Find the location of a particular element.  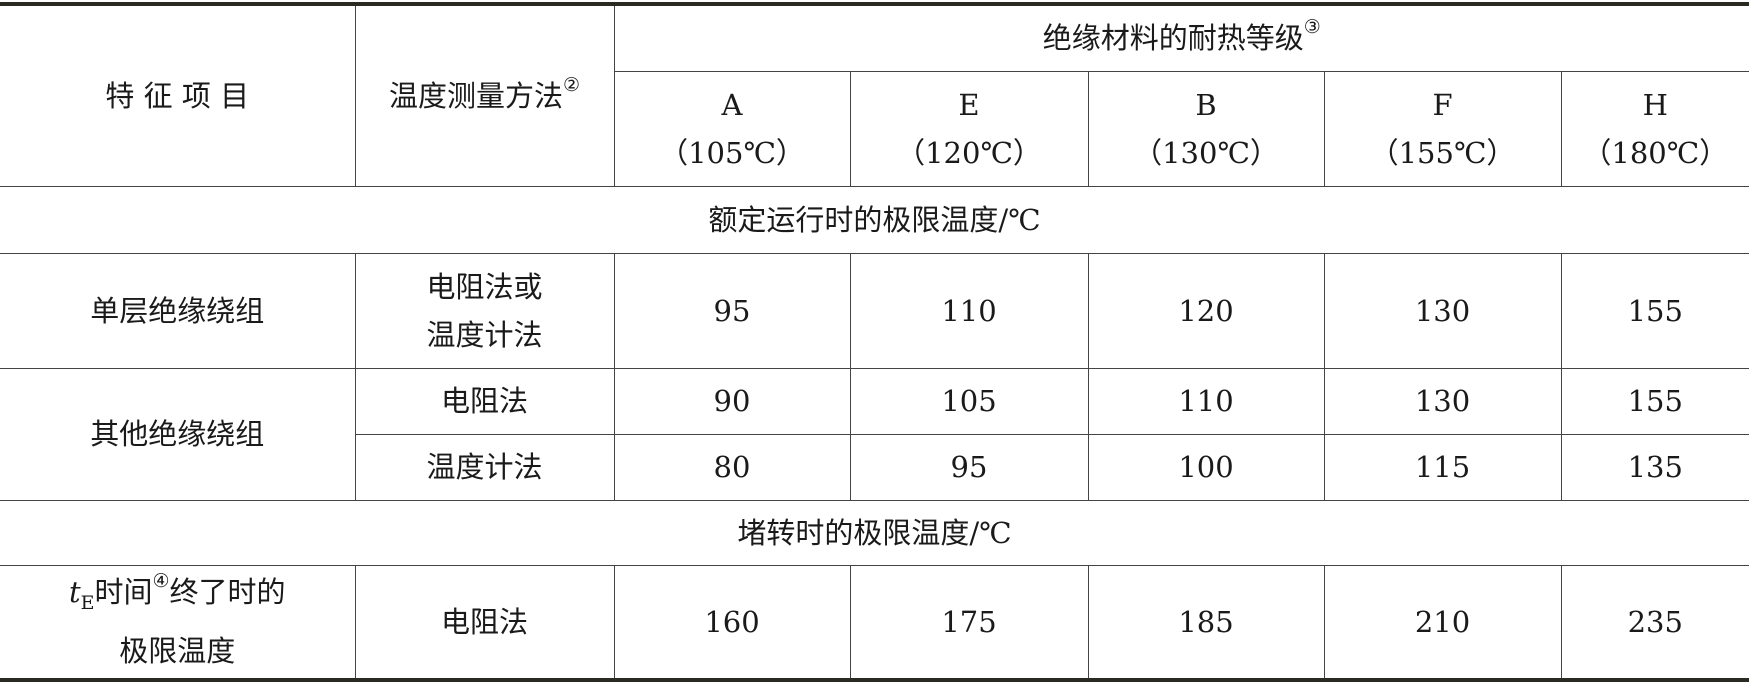

section-title-rated: 额定运行时的极限温度/℃ is located at coordinates (874, 219).